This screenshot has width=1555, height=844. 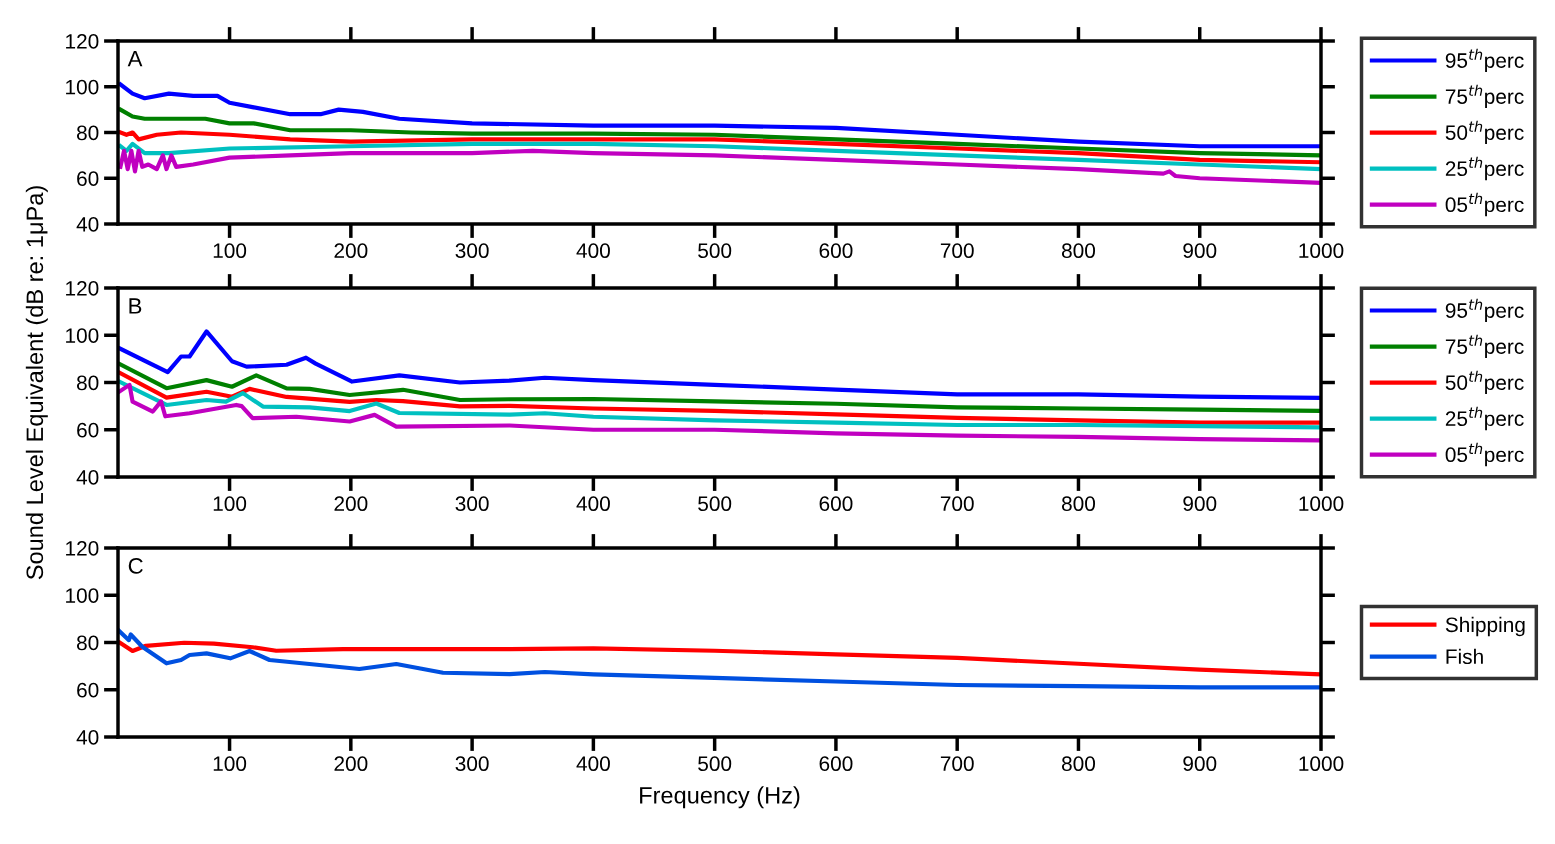 I want to click on chart-title: B, so click(x=135, y=306).